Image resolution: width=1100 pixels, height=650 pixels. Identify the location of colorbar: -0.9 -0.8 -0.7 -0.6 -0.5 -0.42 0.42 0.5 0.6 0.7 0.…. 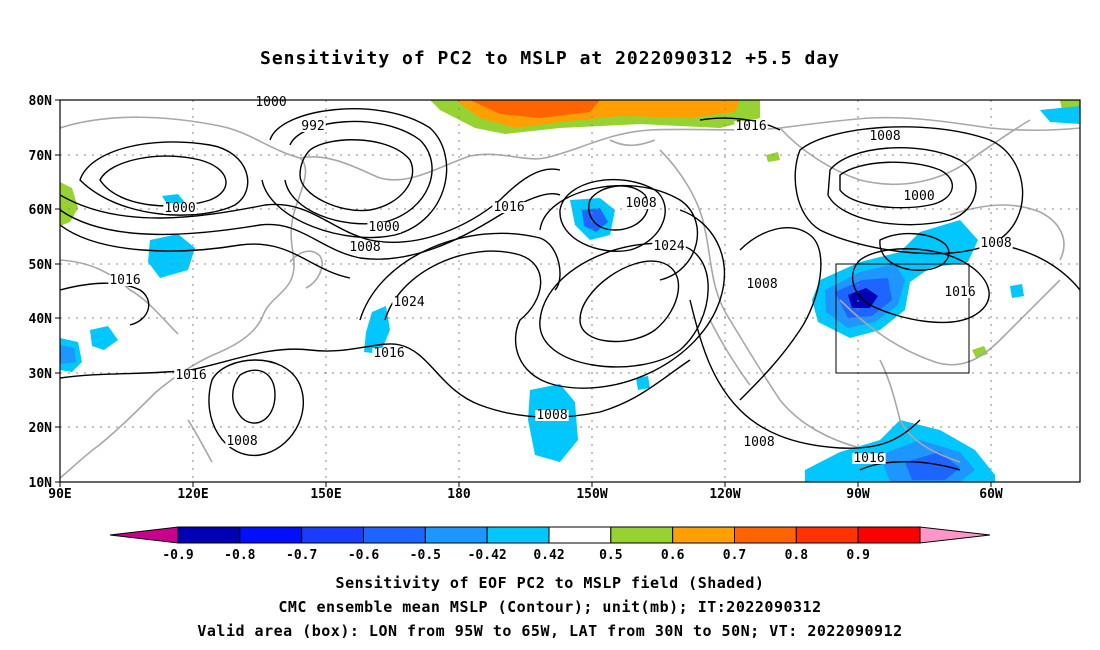
(550, 544).